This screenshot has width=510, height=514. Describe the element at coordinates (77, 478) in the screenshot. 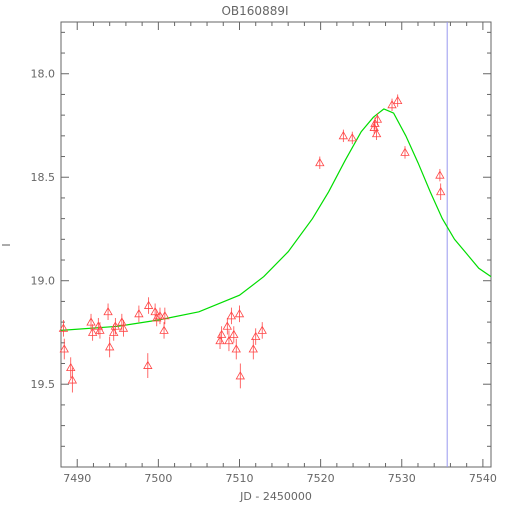

I see `x-tick-label: 7490` at that location.